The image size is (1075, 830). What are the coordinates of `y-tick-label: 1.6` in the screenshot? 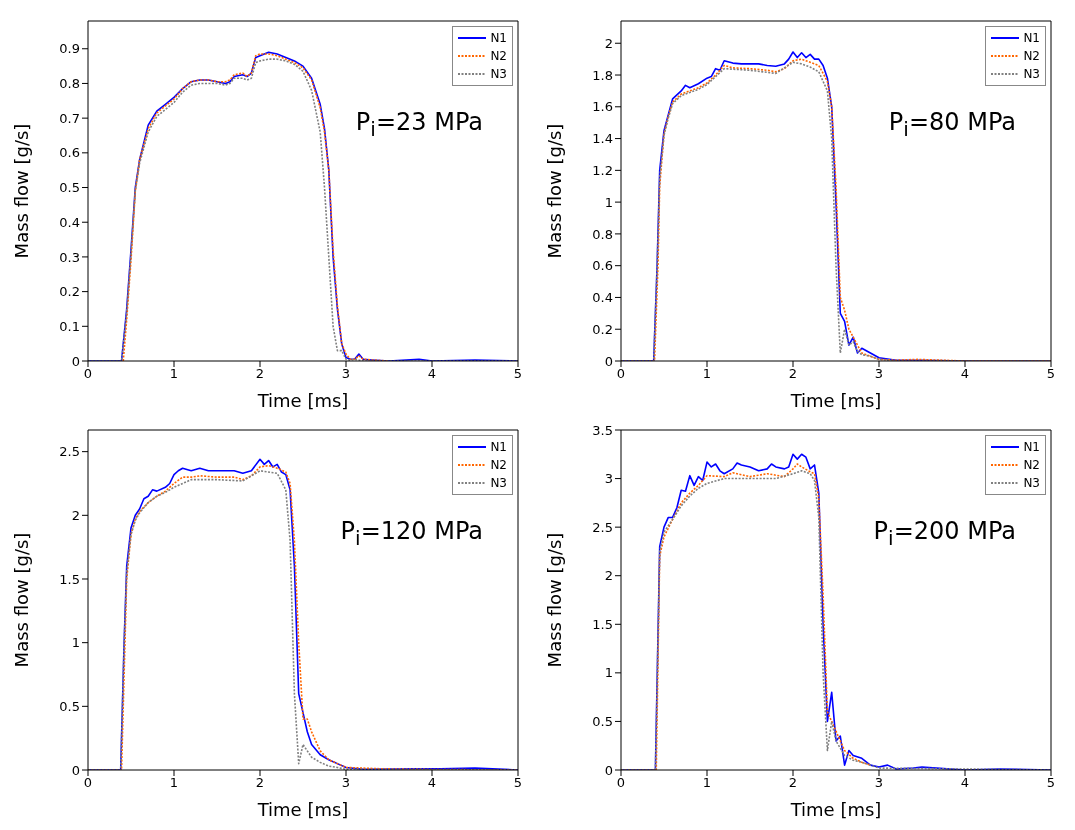 It's located at (602, 107).